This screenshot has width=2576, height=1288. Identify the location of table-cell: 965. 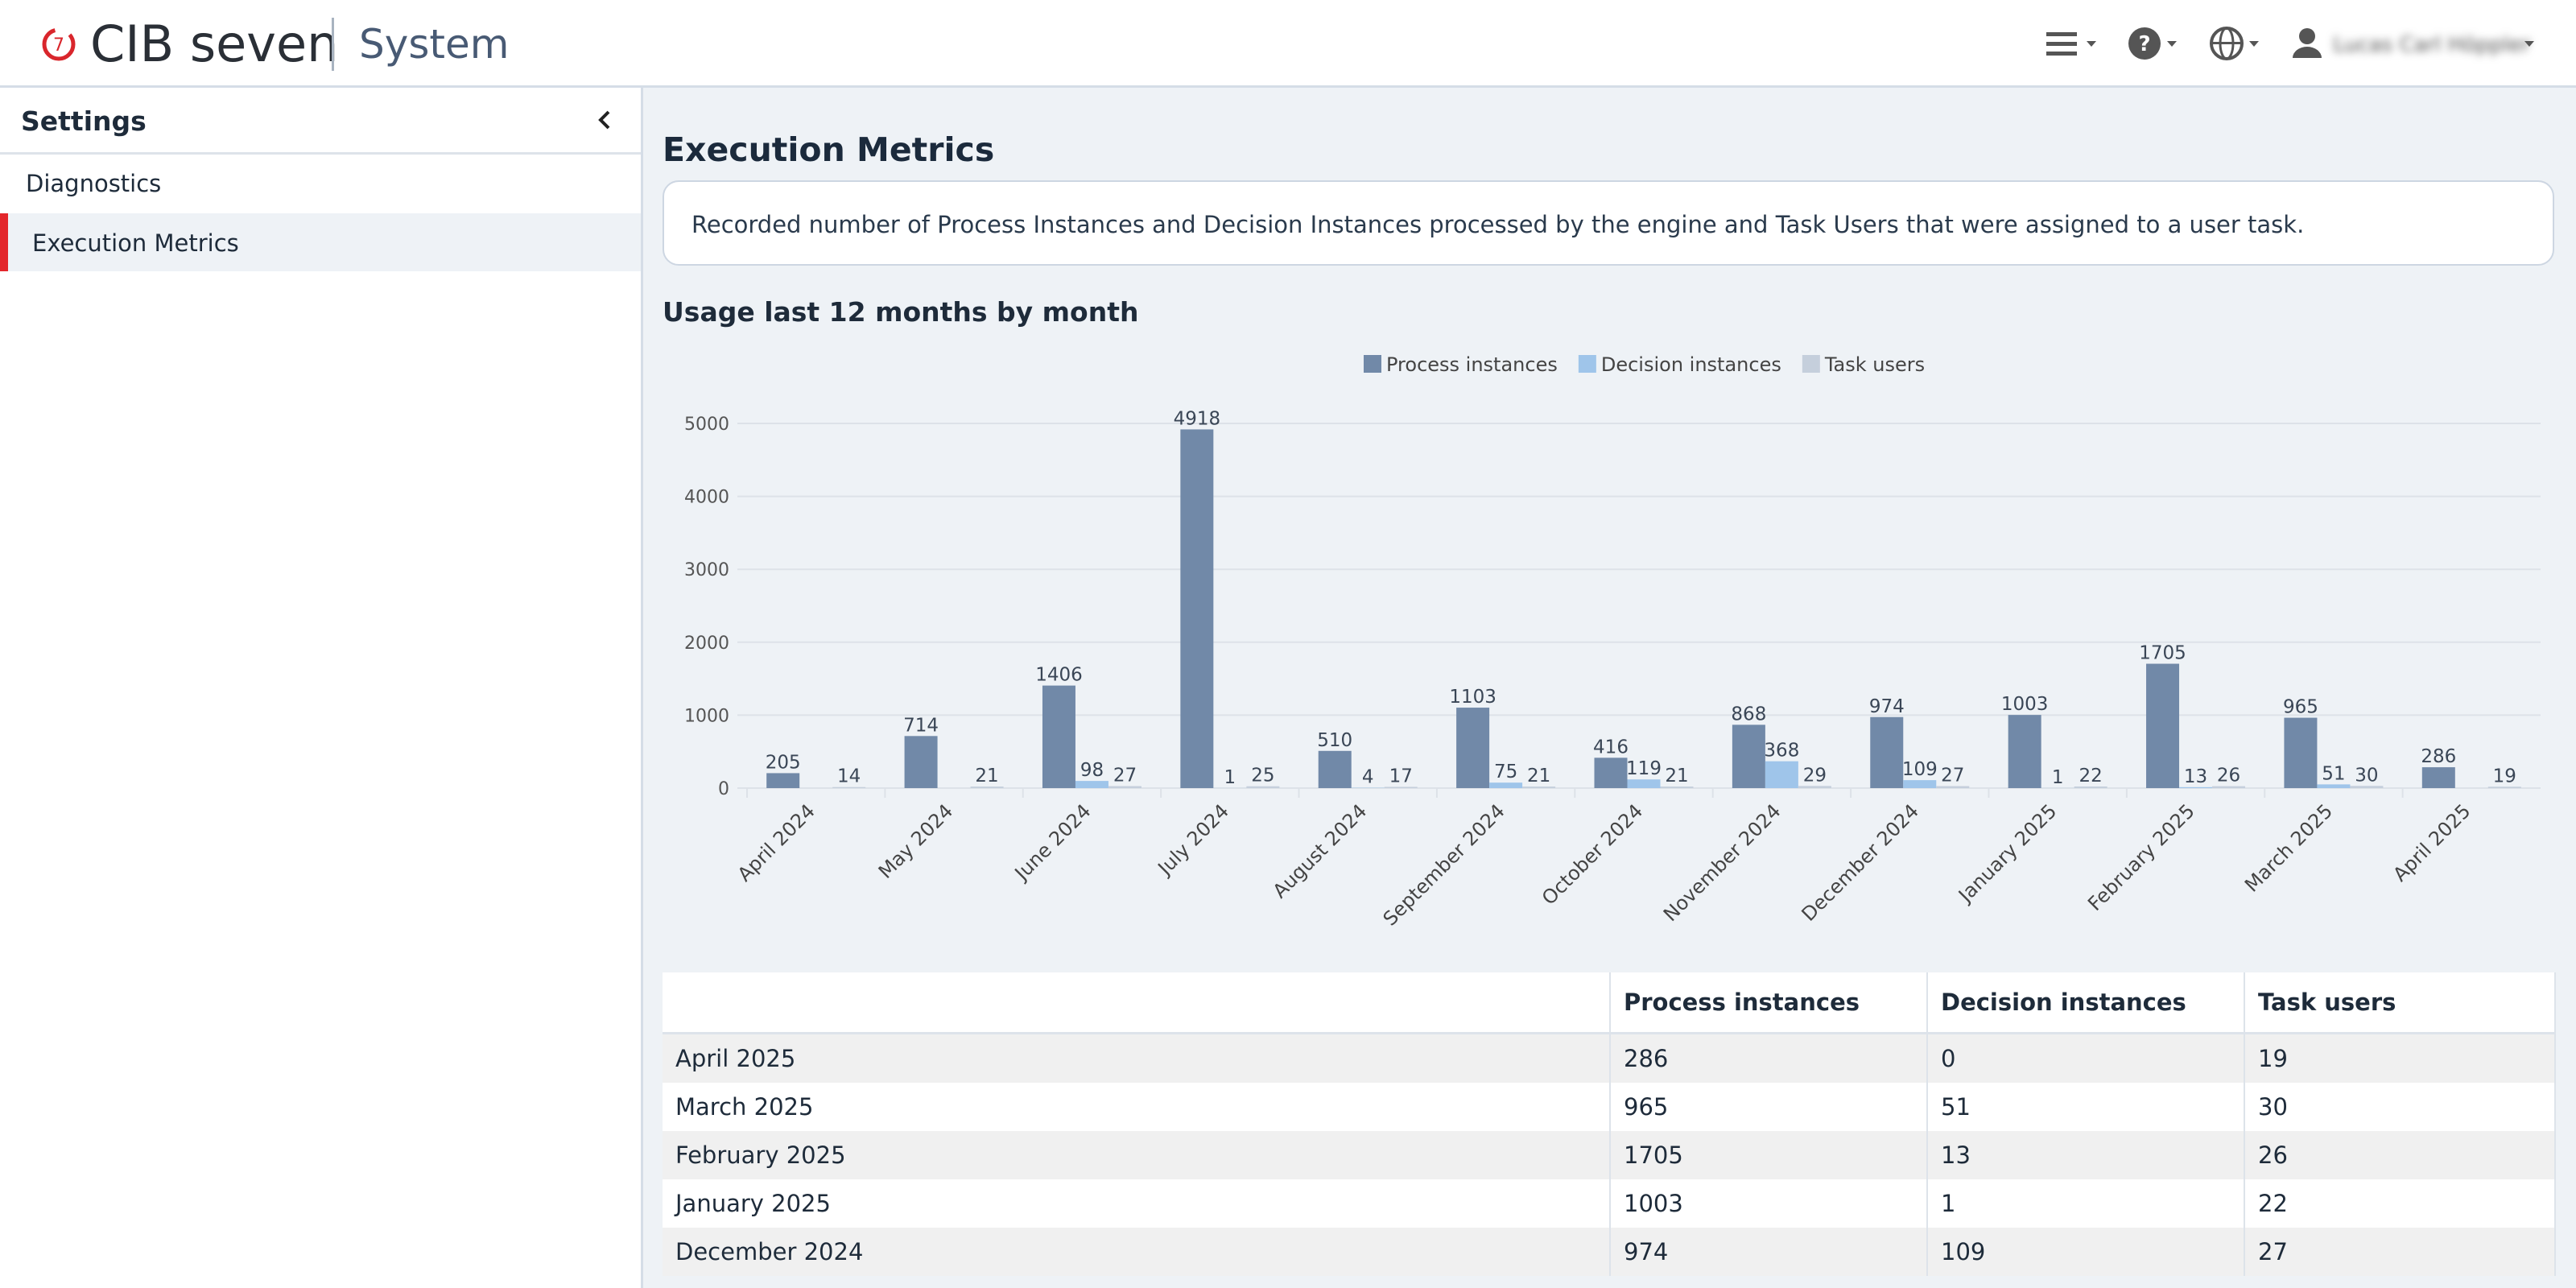
(1769, 1107).